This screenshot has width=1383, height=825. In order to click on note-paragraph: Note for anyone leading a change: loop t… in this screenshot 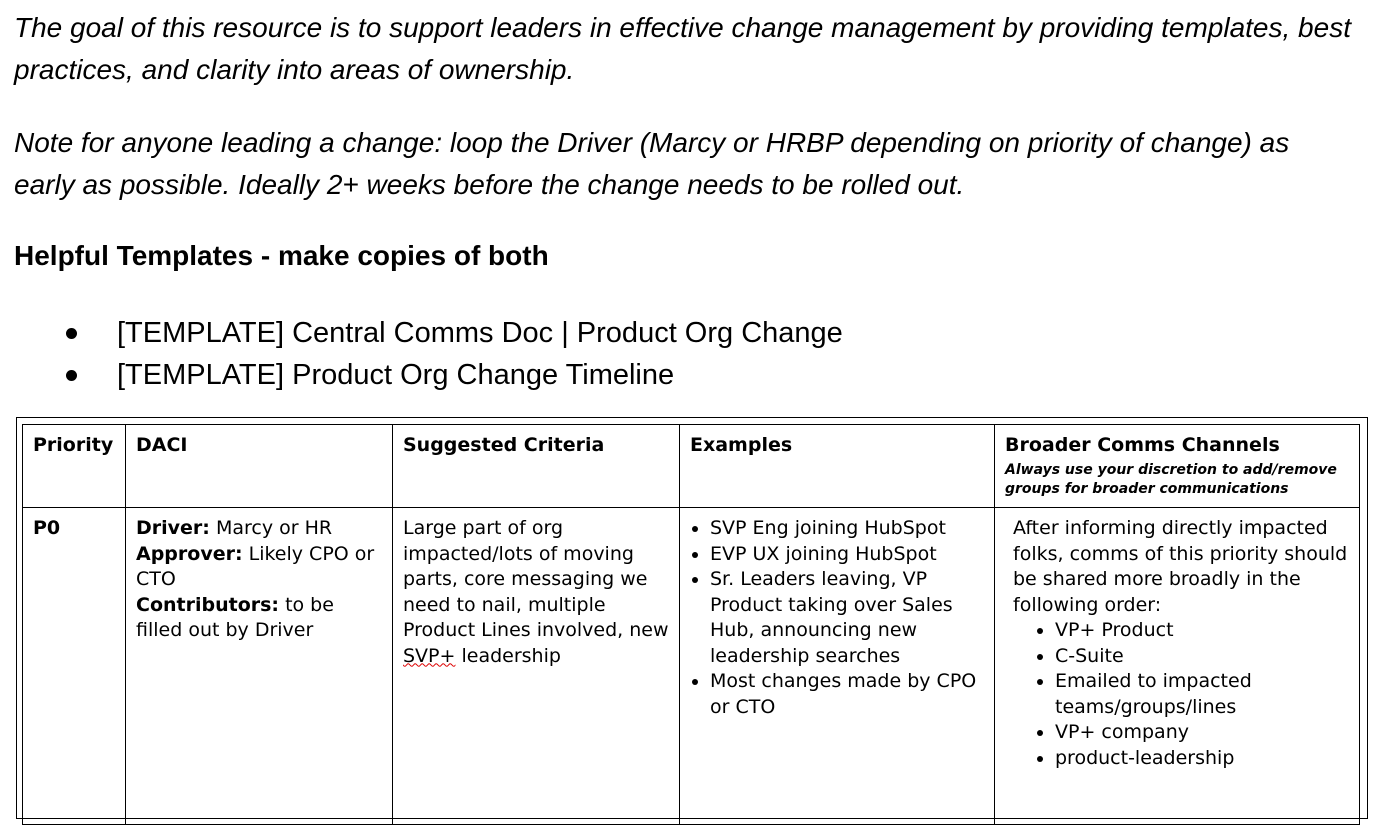, I will do `click(652, 163)`.